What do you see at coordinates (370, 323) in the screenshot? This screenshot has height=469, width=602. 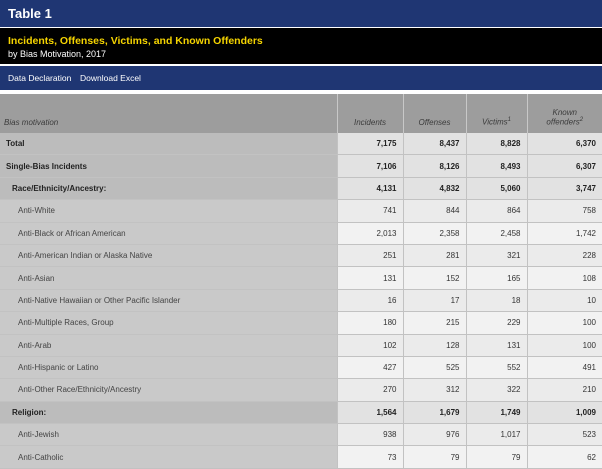 I see `cell-incidents: 180` at bounding box center [370, 323].